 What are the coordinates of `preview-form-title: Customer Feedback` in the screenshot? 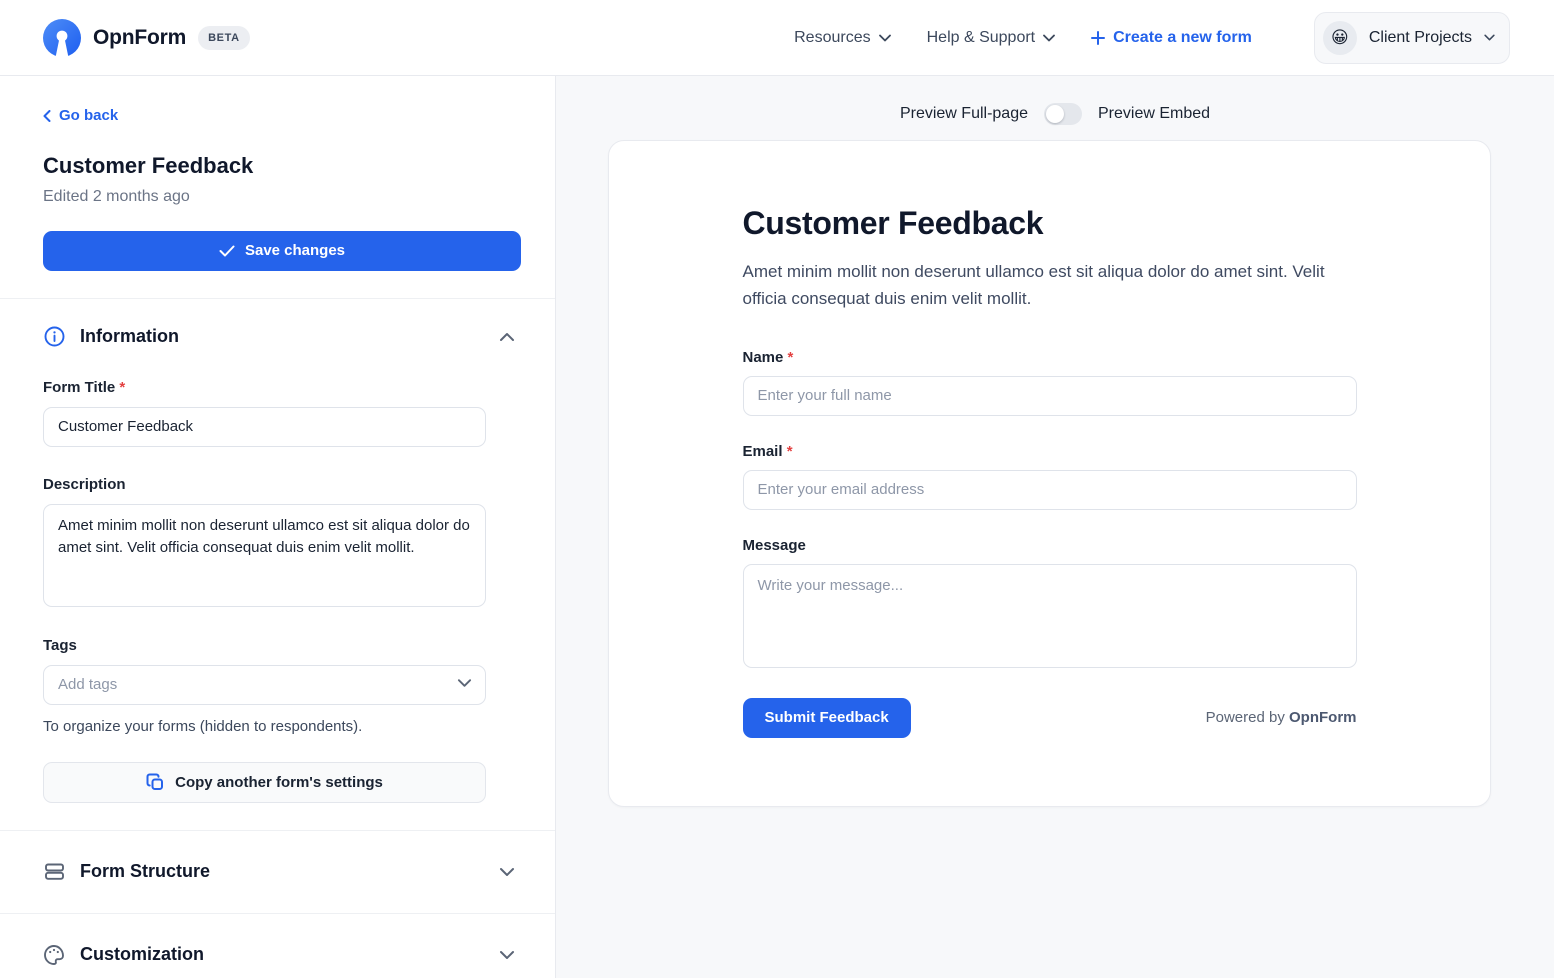 It's located at (893, 223).